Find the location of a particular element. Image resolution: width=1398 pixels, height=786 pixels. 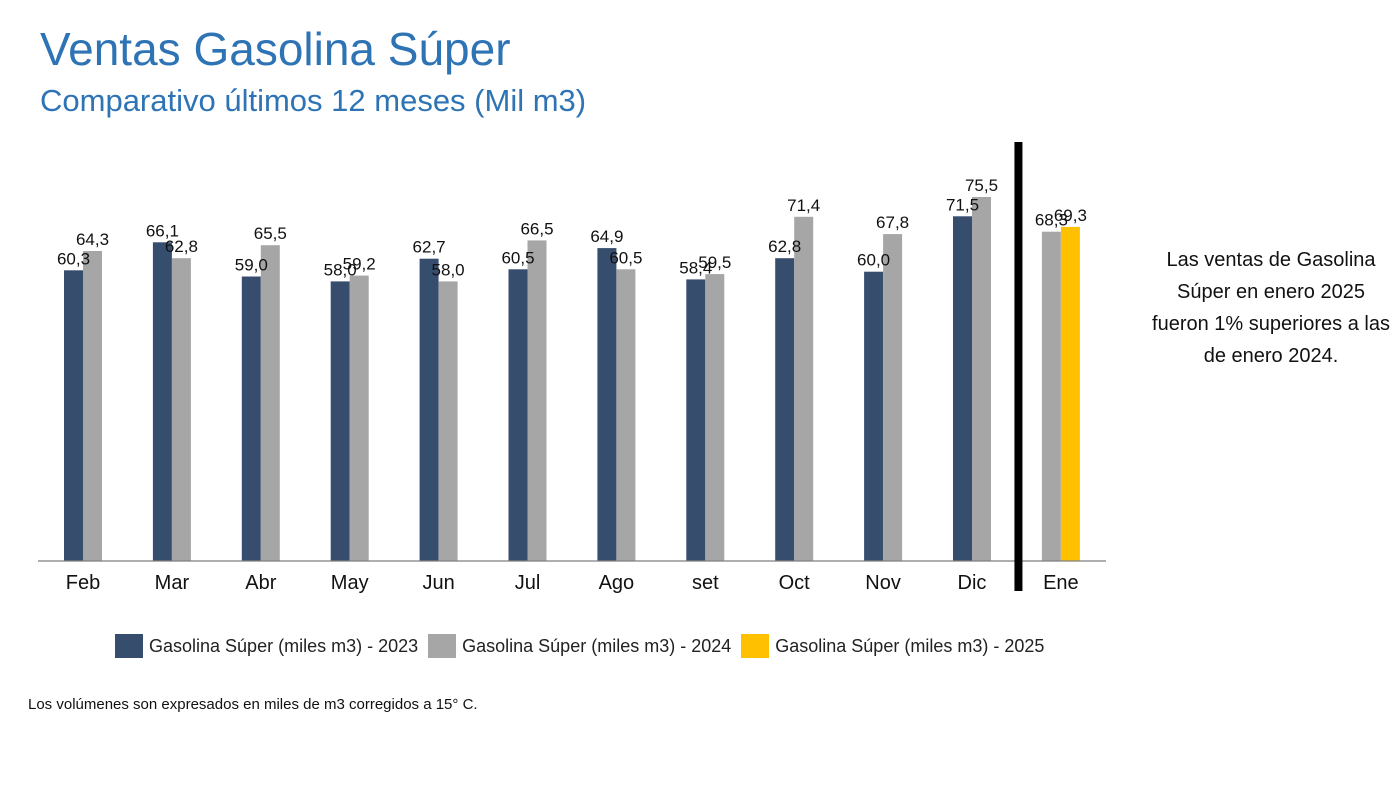

page-title: Ventas Gasolina Súper is located at coordinates (275, 49).